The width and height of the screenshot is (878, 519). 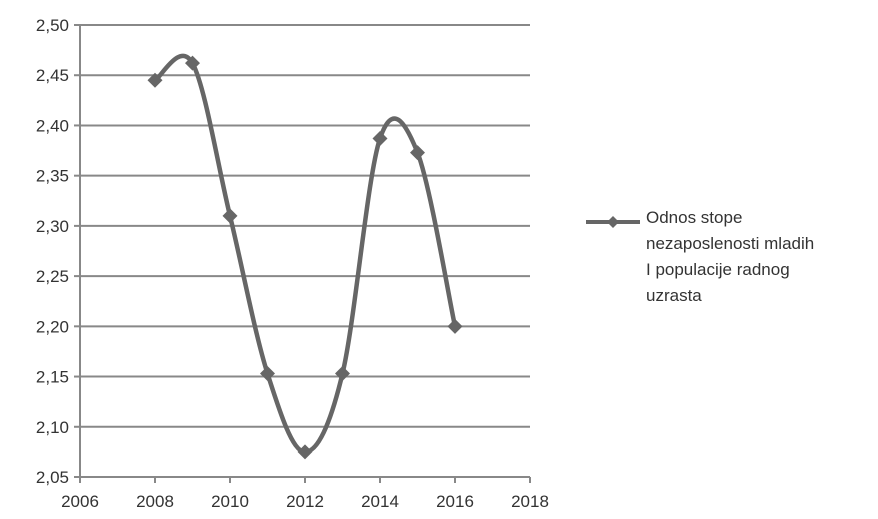 What do you see at coordinates (52, 427) in the screenshot?
I see `y-tick-label: 2,10` at bounding box center [52, 427].